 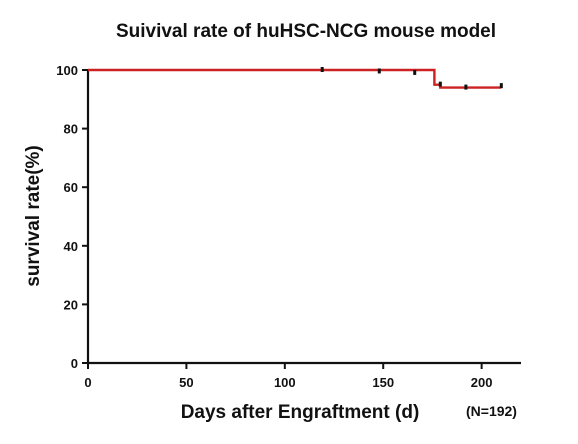 I want to click on x-tick-label: 0, so click(x=87, y=382).